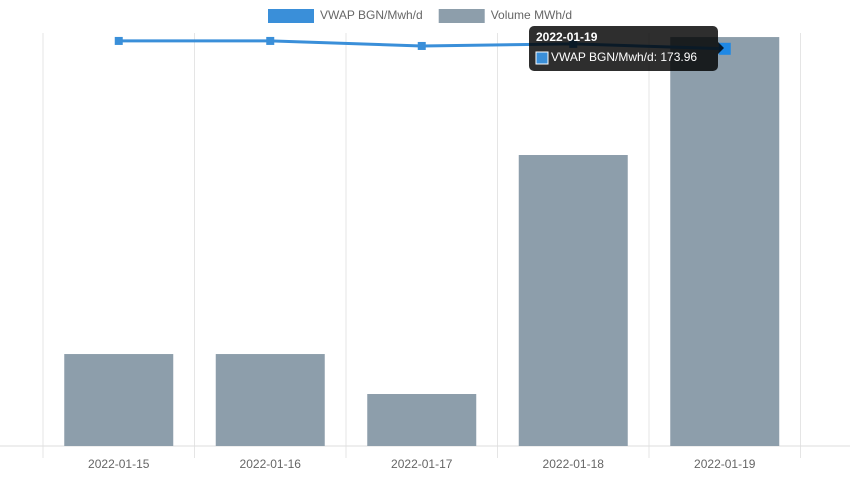 The image size is (850, 480). What do you see at coordinates (567, 37) in the screenshot?
I see `tooltip-title: 2022-01-19` at bounding box center [567, 37].